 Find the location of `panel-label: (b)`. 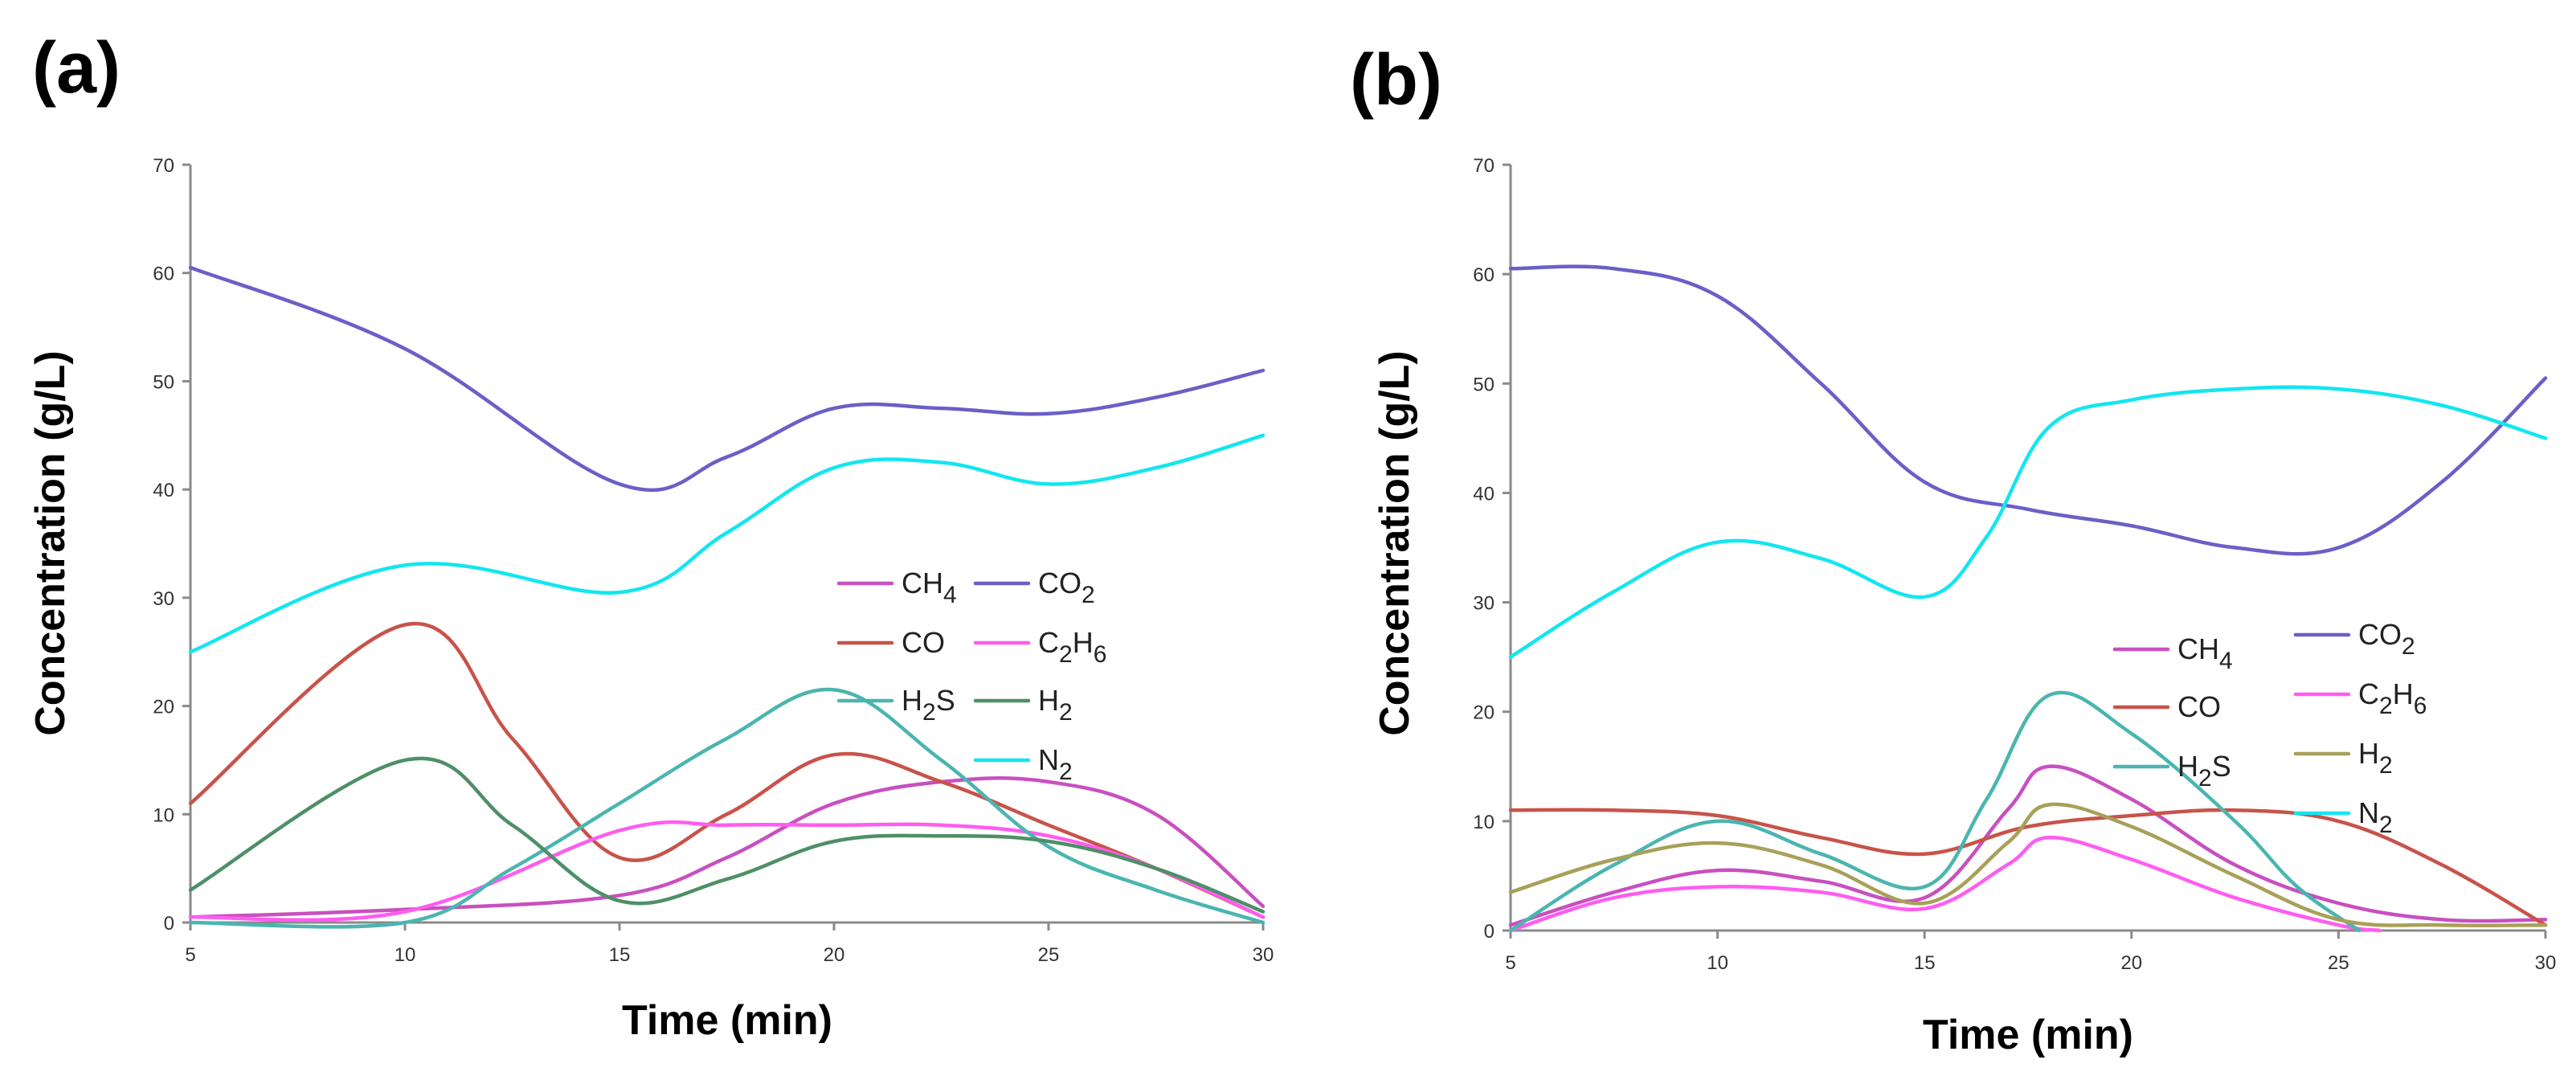

panel-label: (b) is located at coordinates (1396, 80).